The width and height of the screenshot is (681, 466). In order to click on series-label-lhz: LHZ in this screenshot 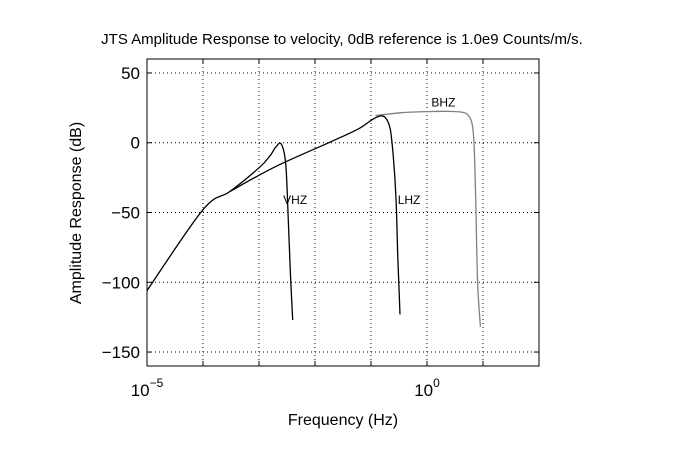, I will do `click(409, 200)`.